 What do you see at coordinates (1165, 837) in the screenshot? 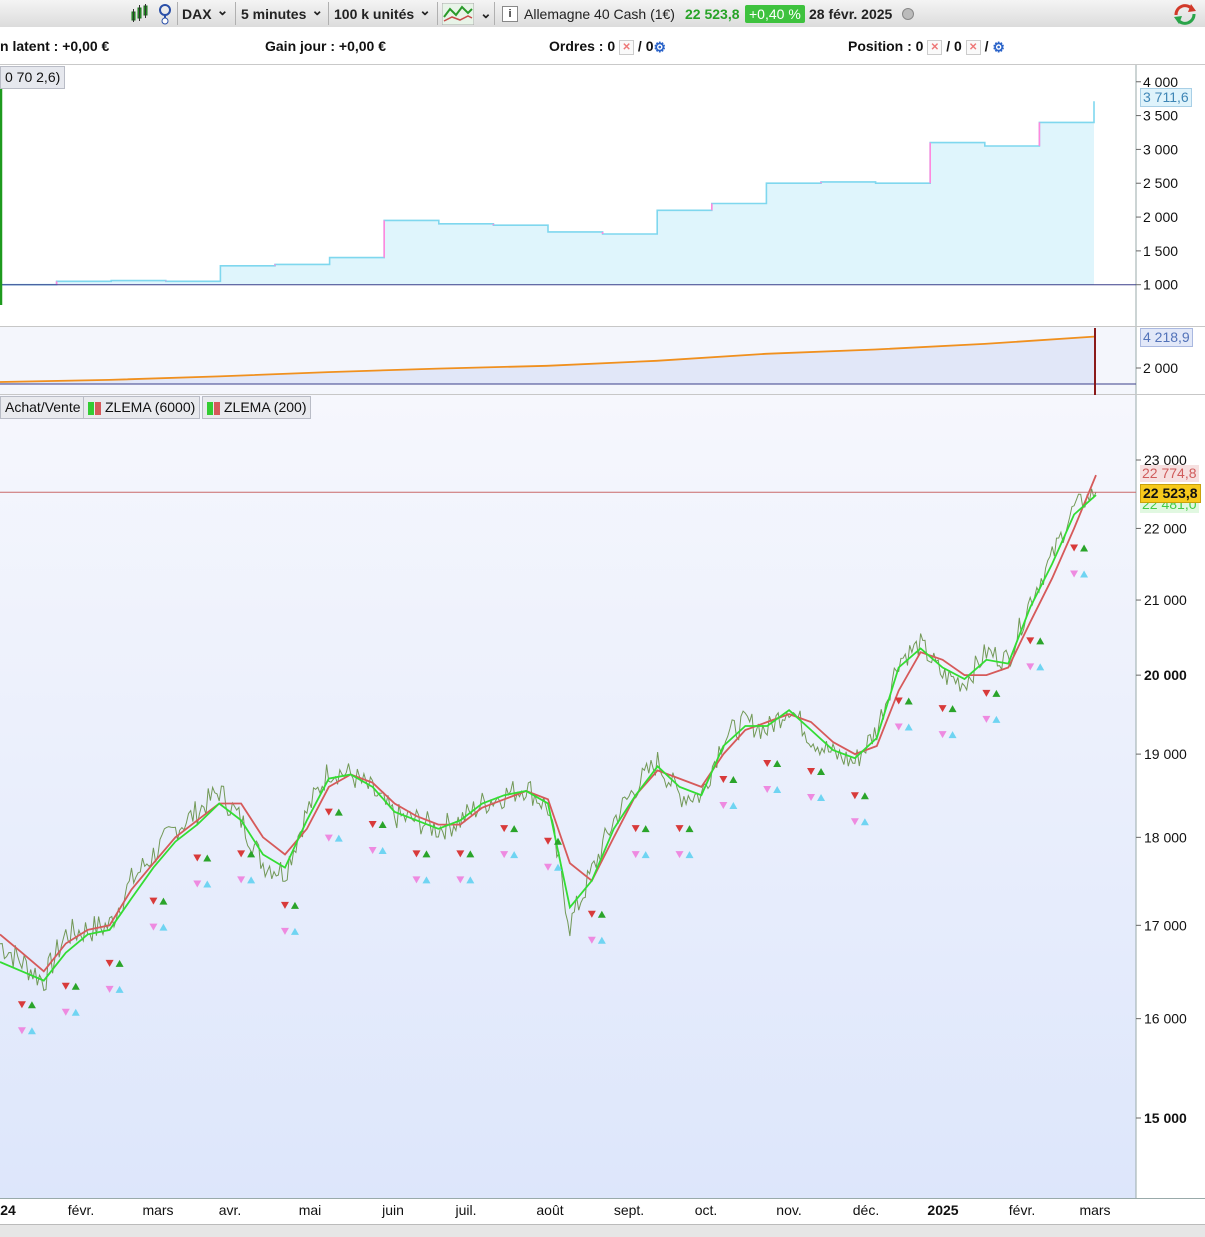
I see `price-tick-label: 18 000` at bounding box center [1165, 837].